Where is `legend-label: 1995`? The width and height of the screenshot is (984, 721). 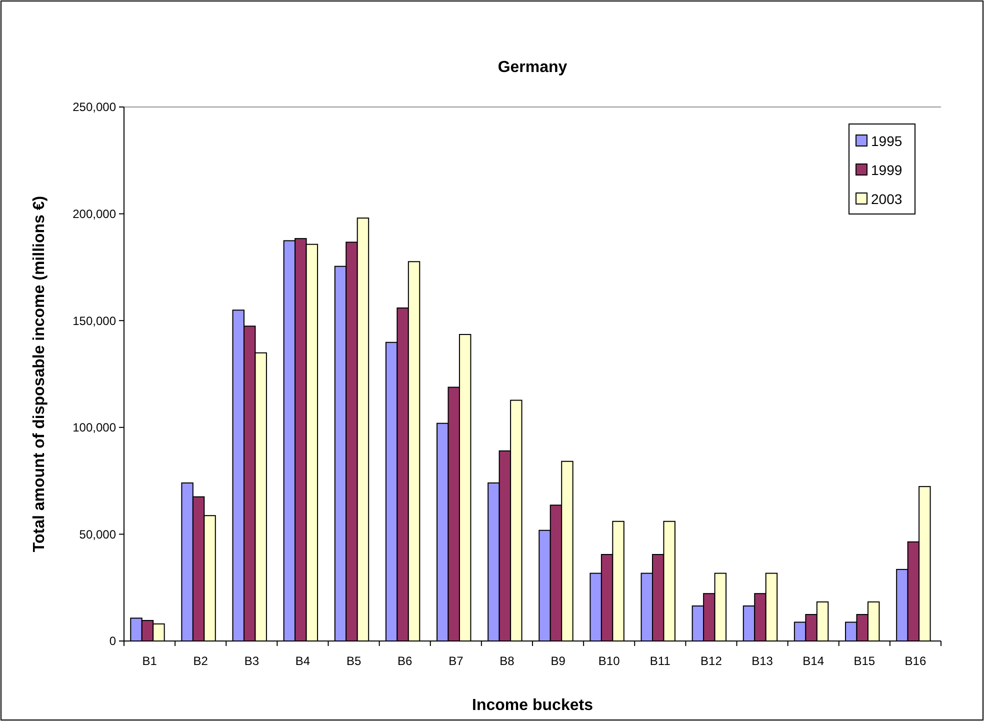
legend-label: 1995 is located at coordinates (886, 140).